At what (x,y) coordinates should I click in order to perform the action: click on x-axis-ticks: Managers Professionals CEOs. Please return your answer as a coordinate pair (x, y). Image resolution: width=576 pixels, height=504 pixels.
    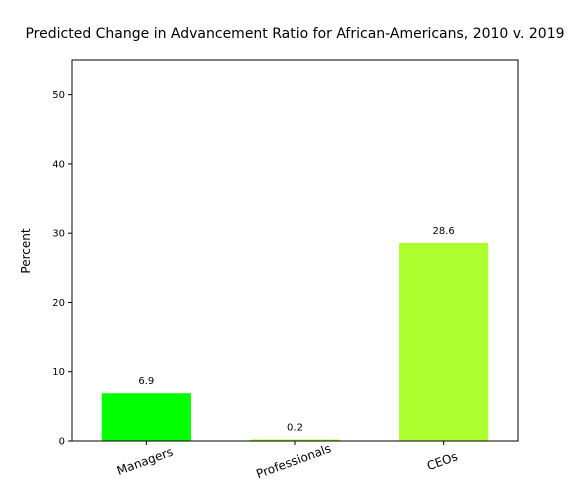
    Looking at the image, I should click on (287, 461).